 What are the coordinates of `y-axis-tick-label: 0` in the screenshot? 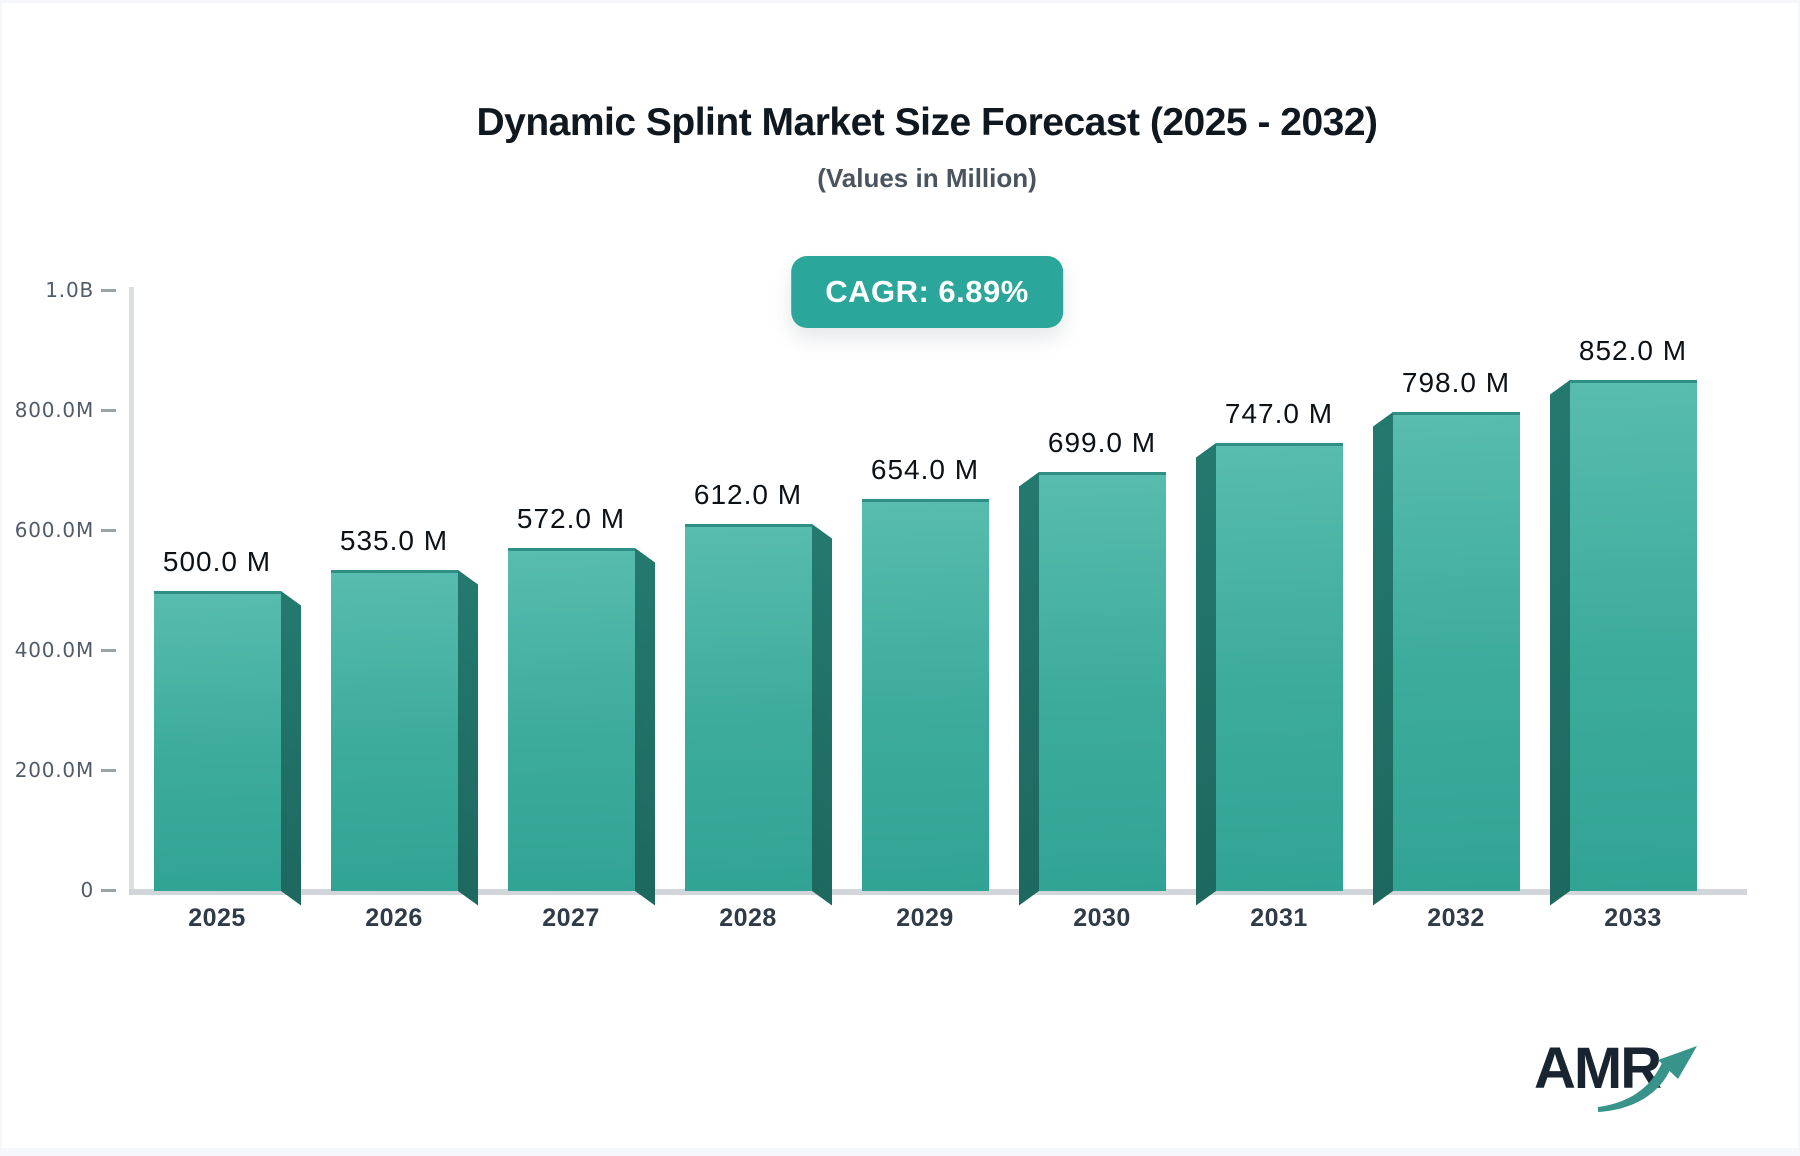 It's located at (87, 890).